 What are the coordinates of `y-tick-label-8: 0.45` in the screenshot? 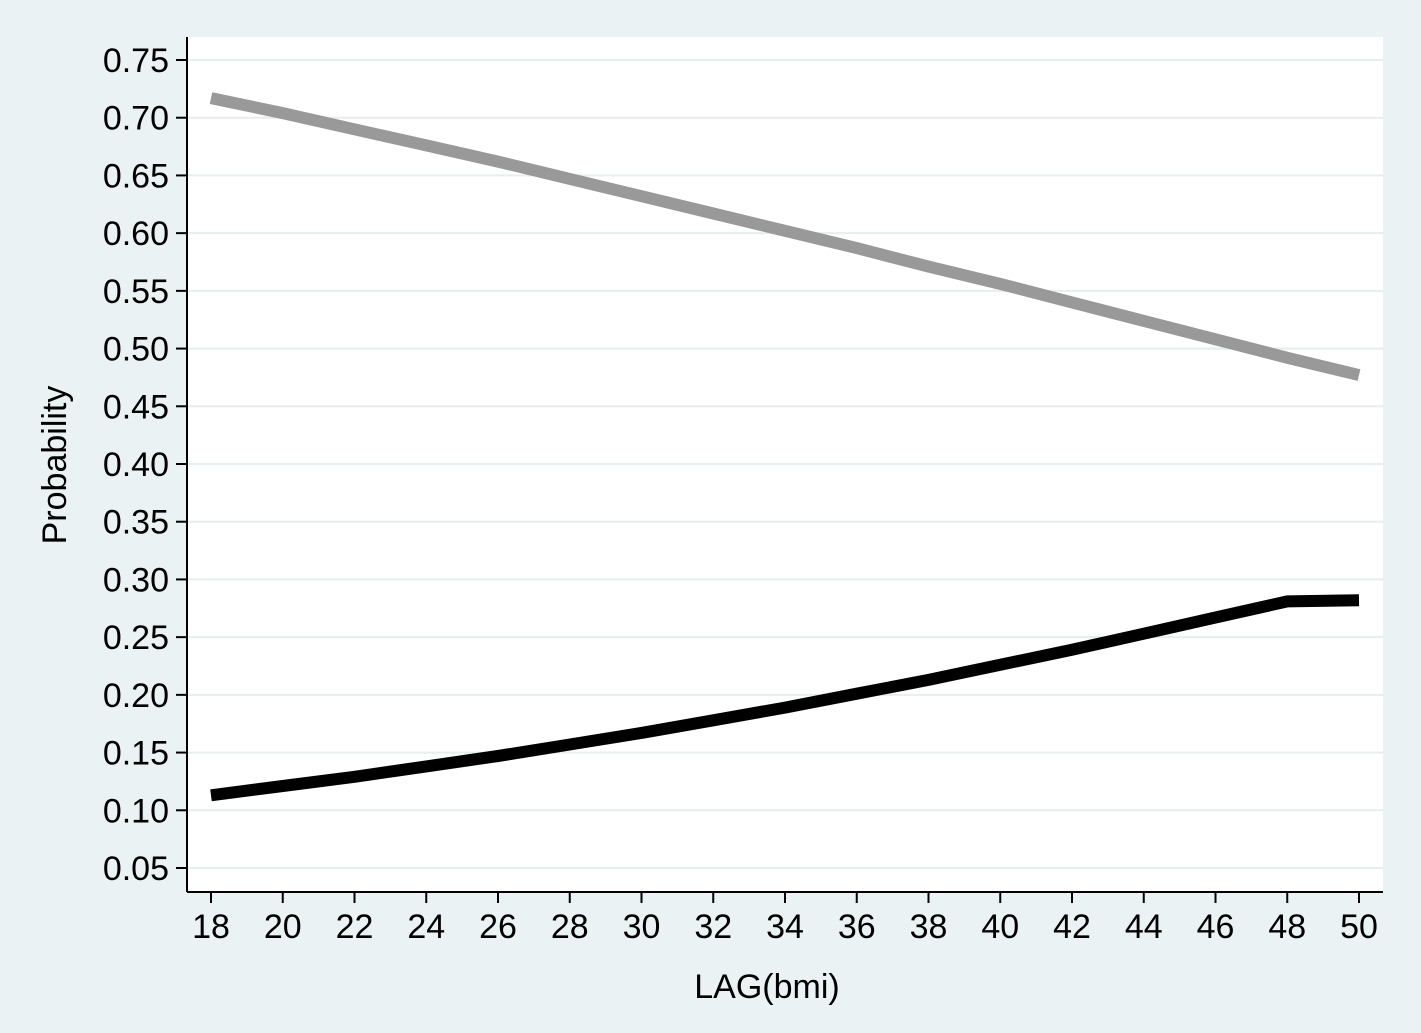 It's located at (136, 407).